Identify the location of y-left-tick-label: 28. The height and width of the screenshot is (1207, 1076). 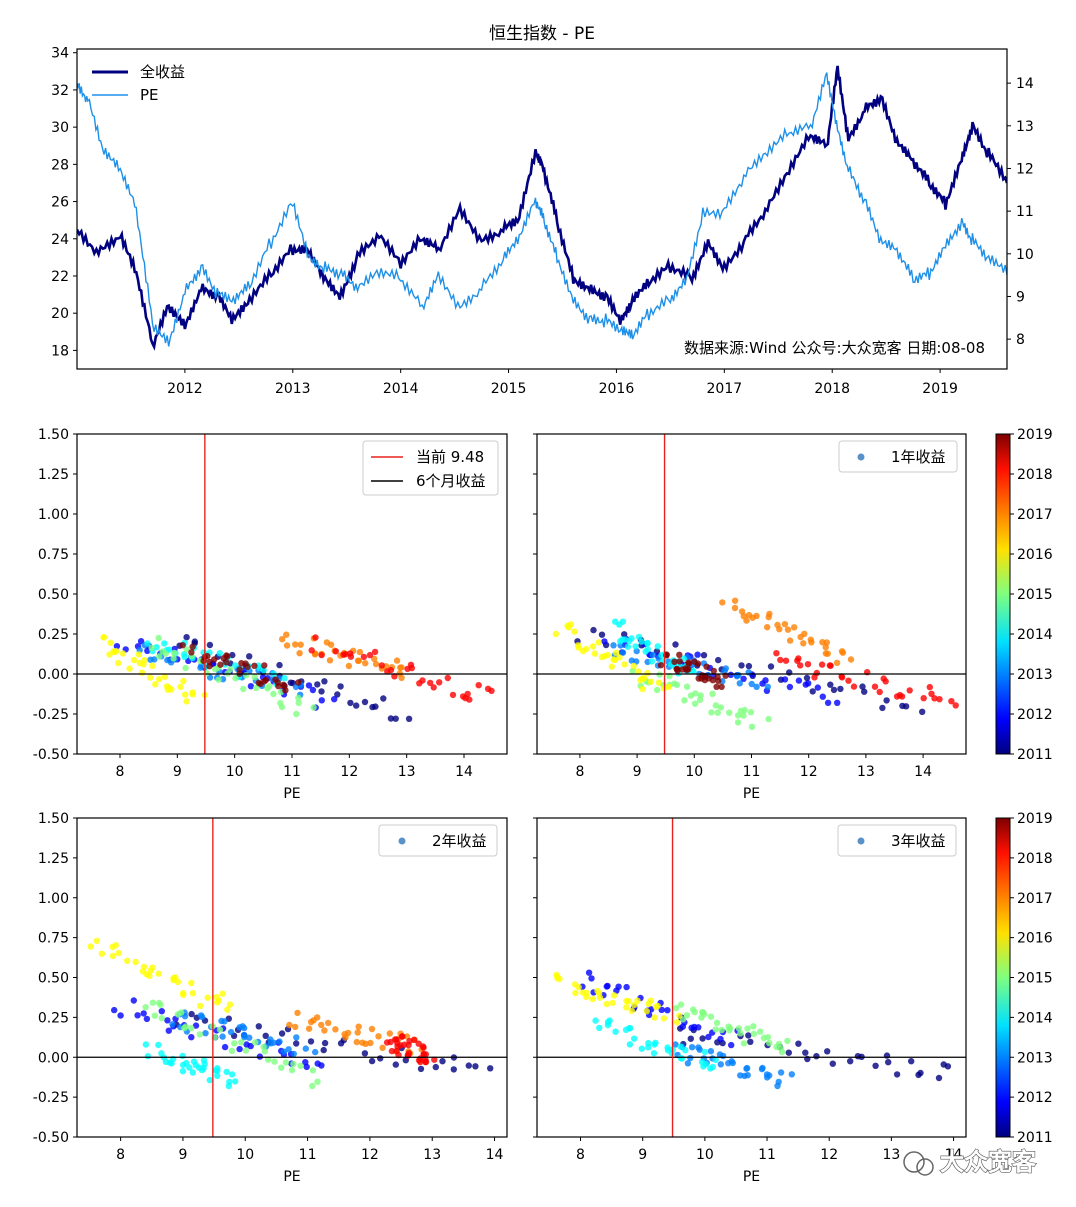
(60, 165).